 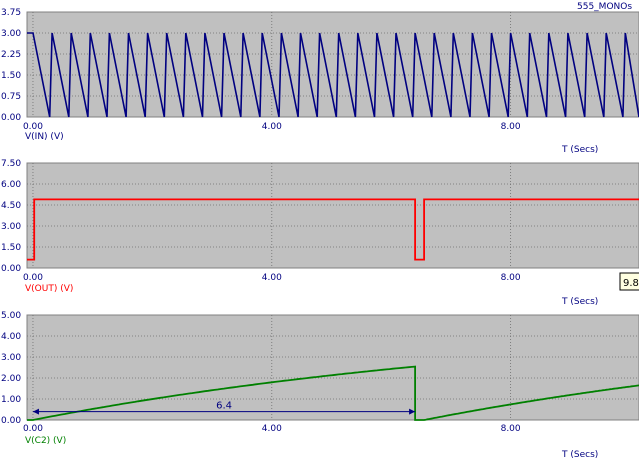 I want to click on duration-label: 6.4, so click(x=224, y=406).